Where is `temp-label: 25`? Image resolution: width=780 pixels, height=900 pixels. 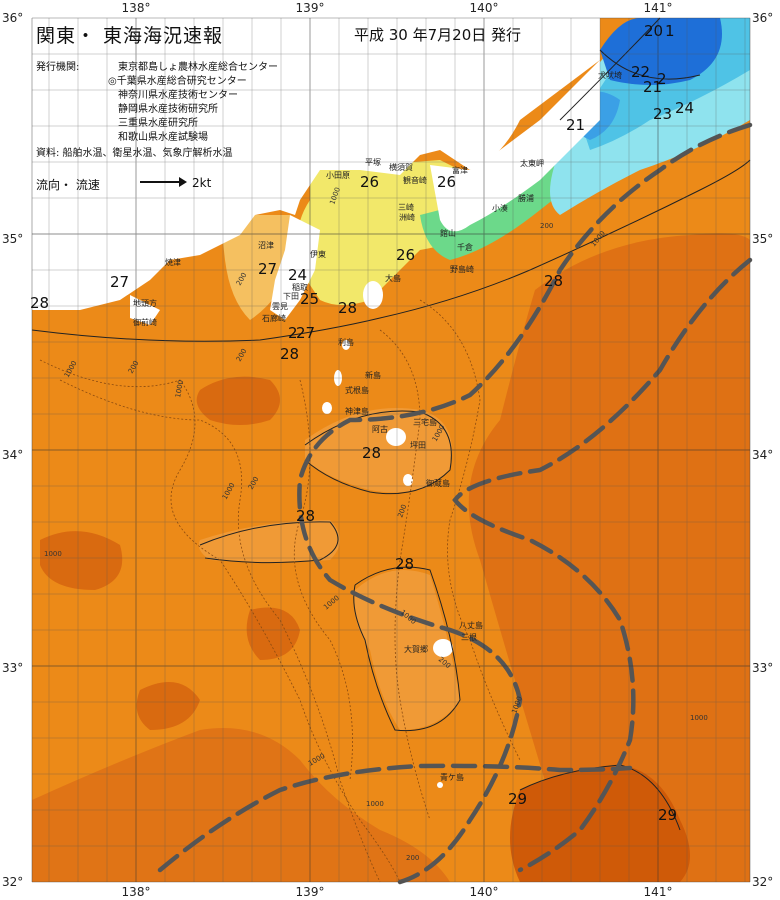
temp-label: 25 is located at coordinates (309, 299).